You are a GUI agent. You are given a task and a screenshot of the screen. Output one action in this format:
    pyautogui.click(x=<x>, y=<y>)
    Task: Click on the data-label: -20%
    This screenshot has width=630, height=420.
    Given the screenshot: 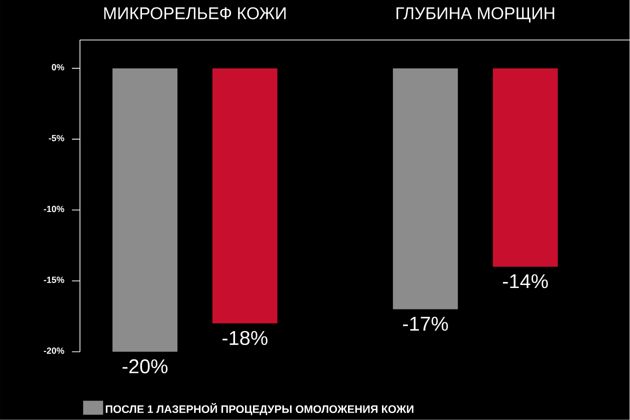 What is the action you would take?
    pyautogui.click(x=145, y=366)
    